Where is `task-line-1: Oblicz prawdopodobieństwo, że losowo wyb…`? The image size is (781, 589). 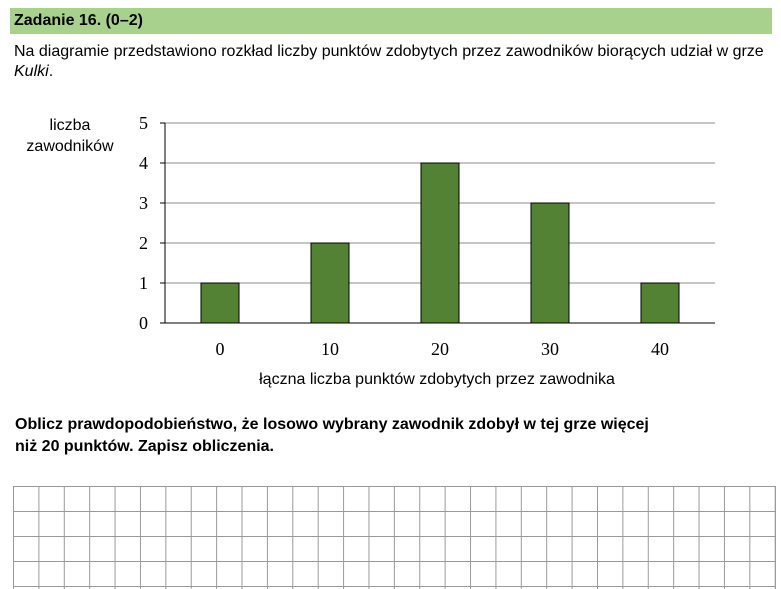 task-line-1: Oblicz prawdopodobieństwo, że losowo wyb… is located at coordinates (332, 424).